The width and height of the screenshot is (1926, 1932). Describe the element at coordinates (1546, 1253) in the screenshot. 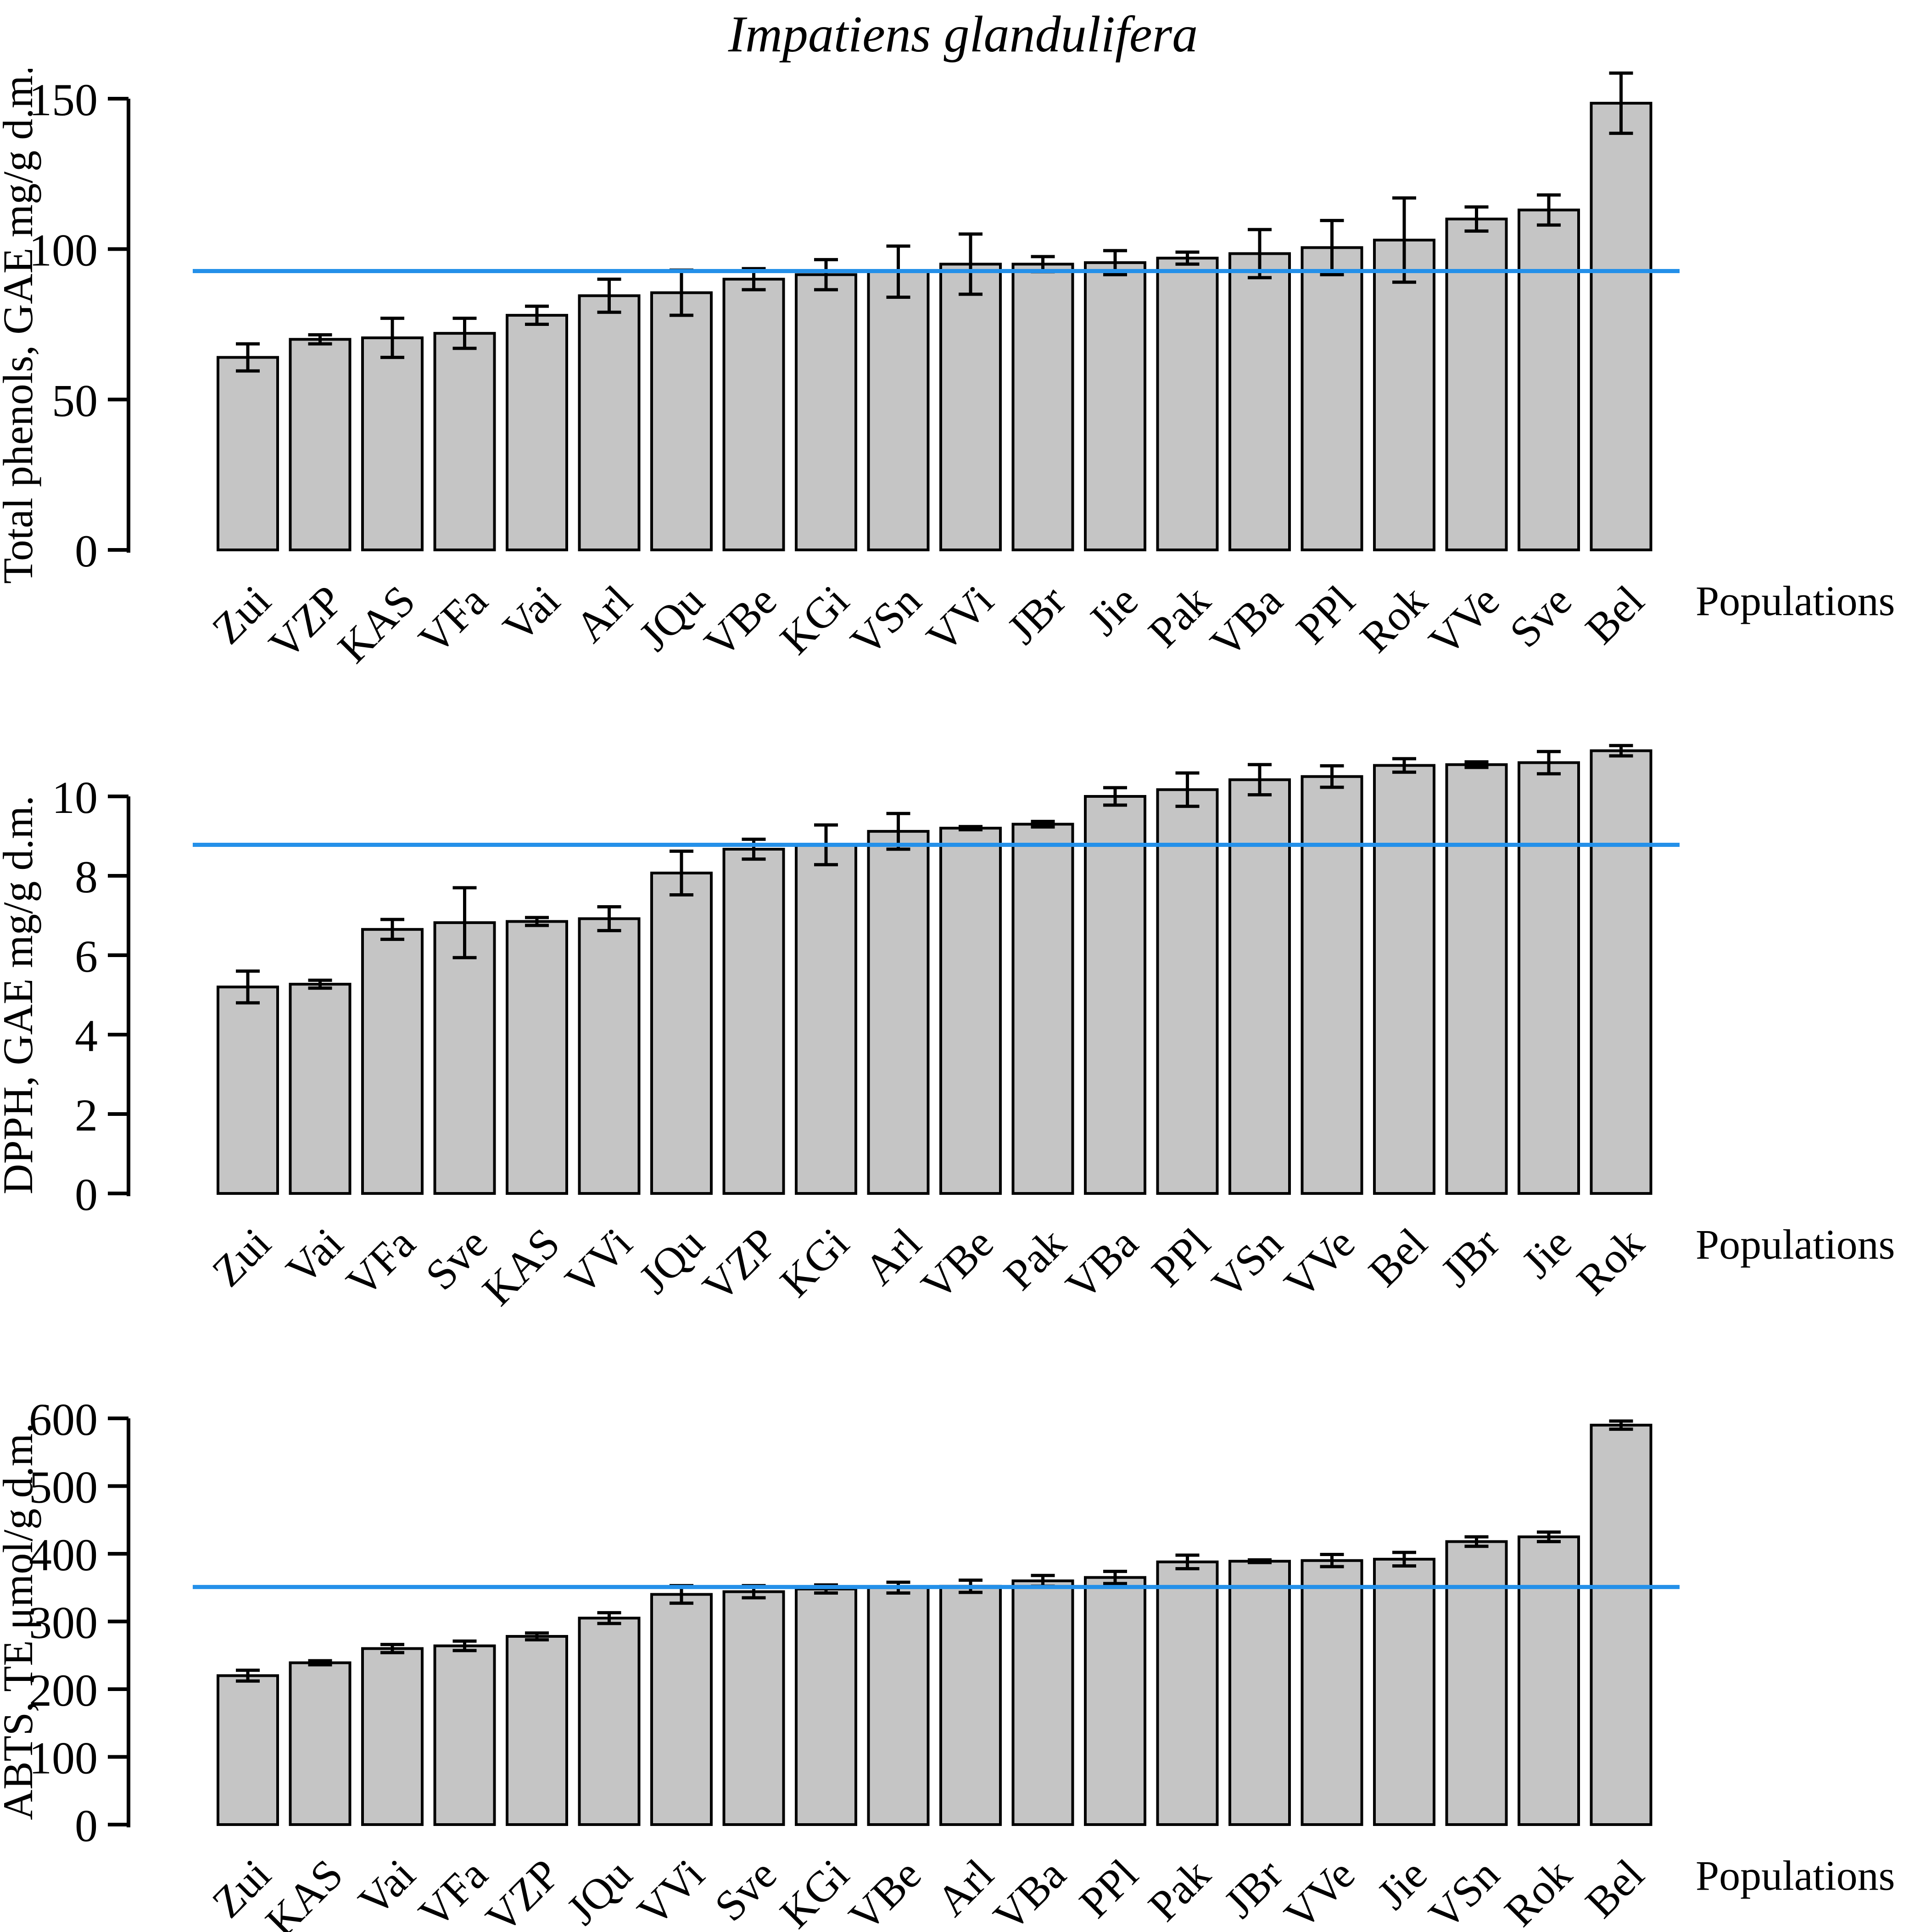

I see `x-tick-label-Jie: Jie` at that location.